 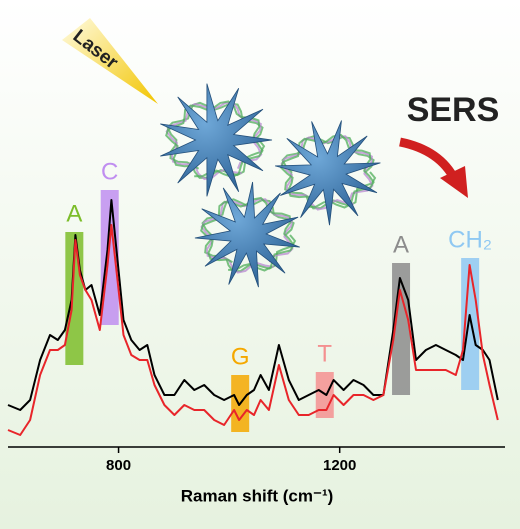 What do you see at coordinates (118, 465) in the screenshot?
I see `x-tick-label: 800` at bounding box center [118, 465].